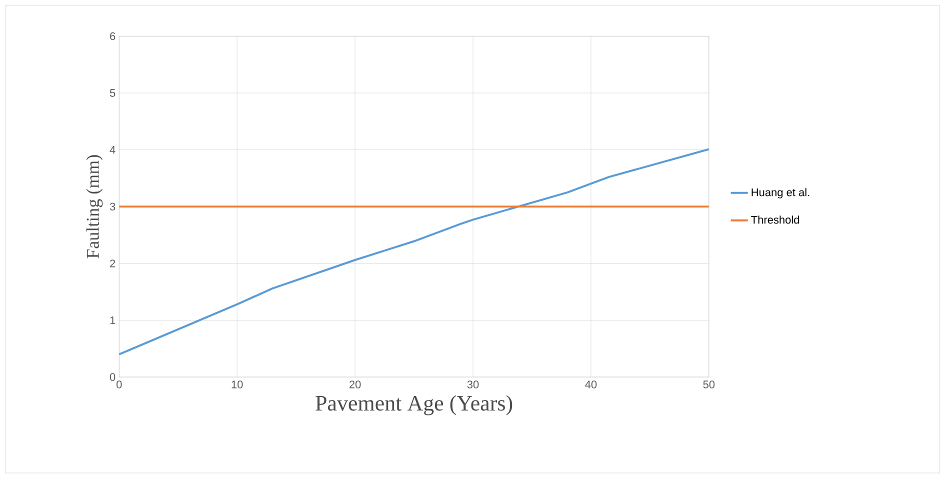 This screenshot has height=478, width=945. What do you see at coordinates (113, 150) in the screenshot?
I see `y-tick-label: 4` at bounding box center [113, 150].